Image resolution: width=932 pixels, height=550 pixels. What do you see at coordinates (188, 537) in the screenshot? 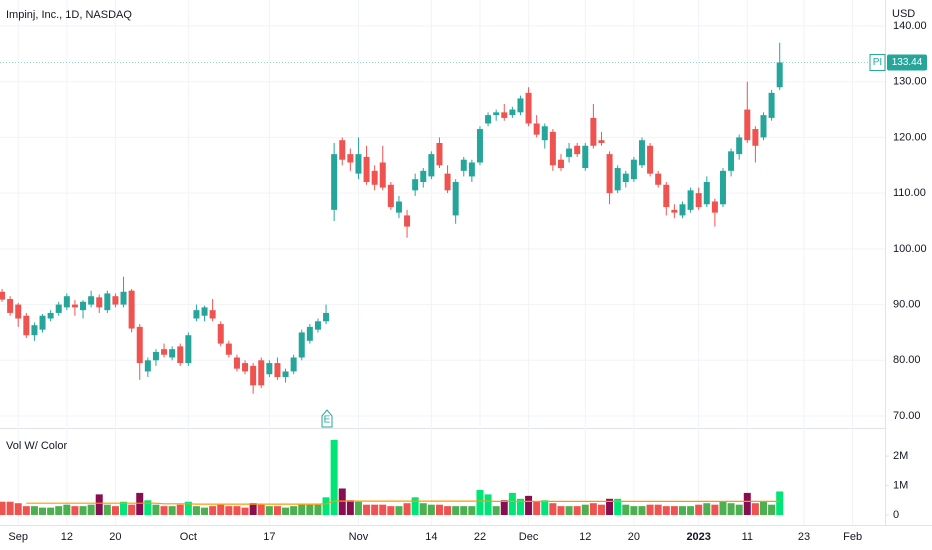
I see `x-tick-label: Oct` at bounding box center [188, 537].